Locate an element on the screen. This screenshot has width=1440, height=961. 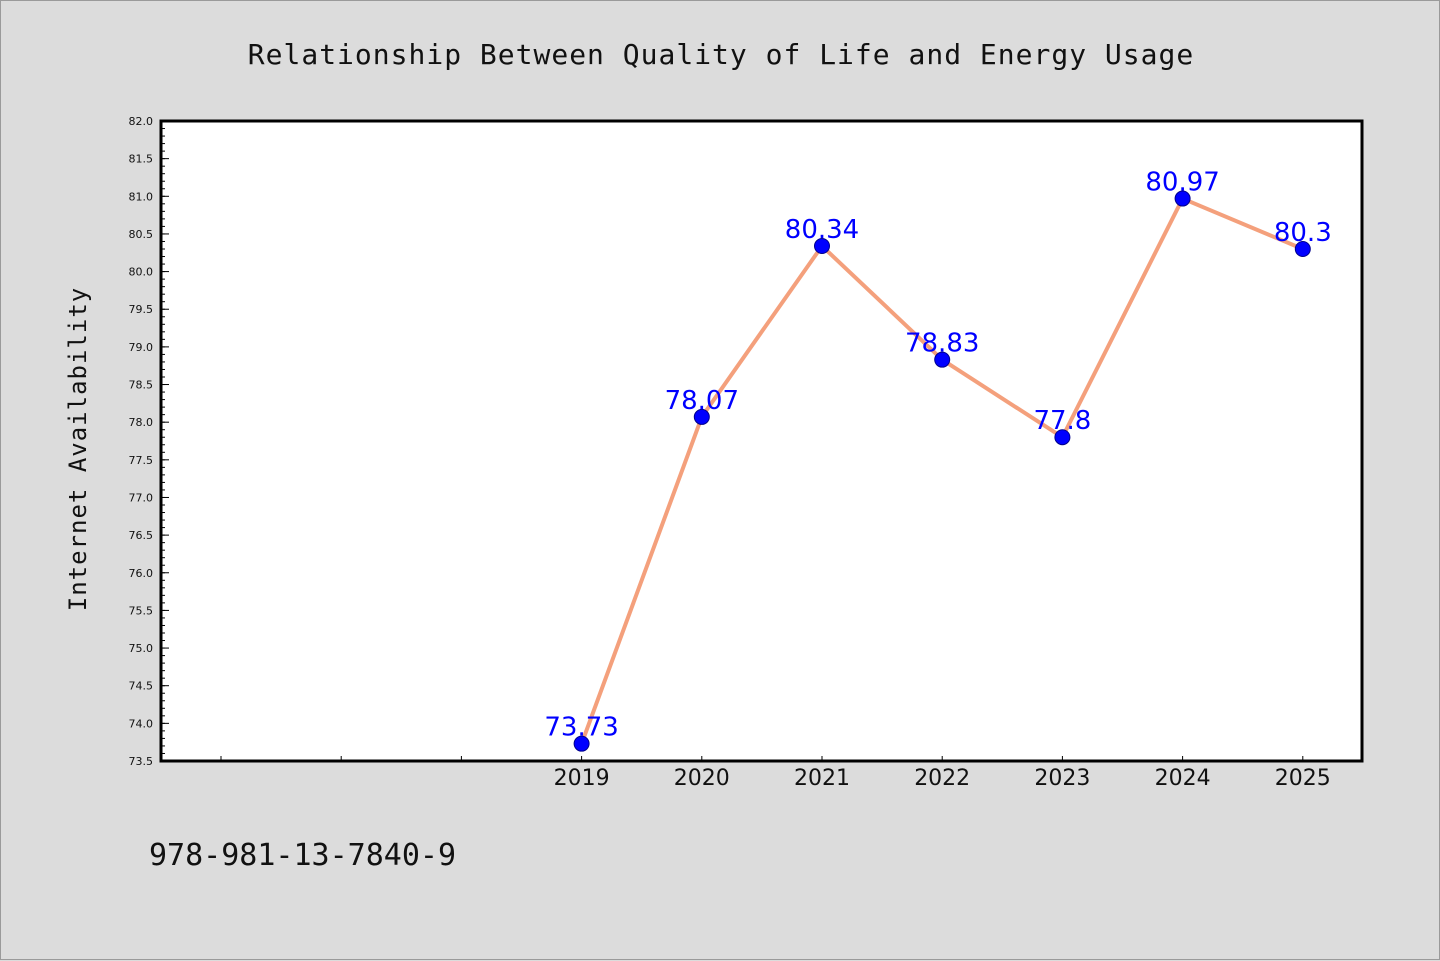
y-tick-label: 75.5 is located at coordinates (141, 610).